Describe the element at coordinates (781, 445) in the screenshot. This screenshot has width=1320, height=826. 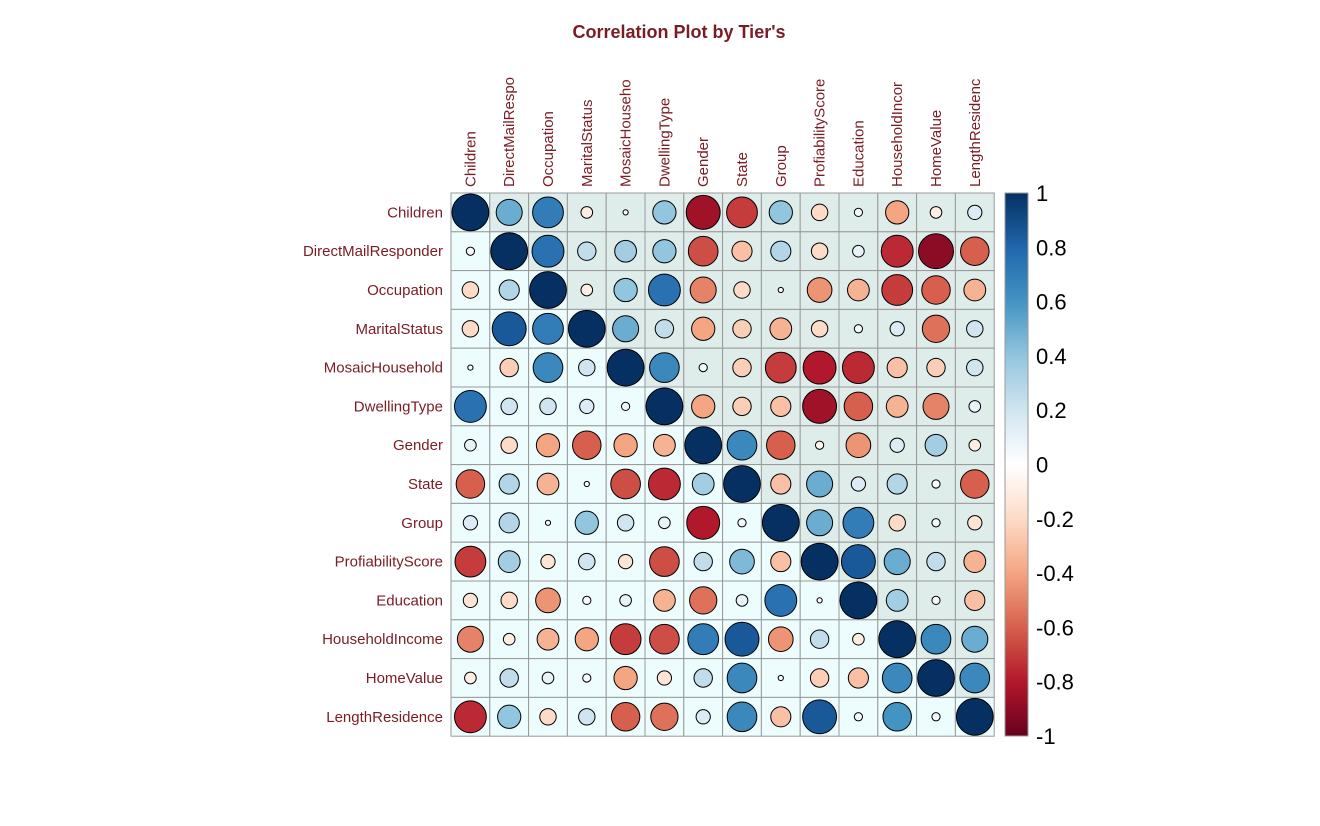
I see `circle-Gender-Group` at that location.